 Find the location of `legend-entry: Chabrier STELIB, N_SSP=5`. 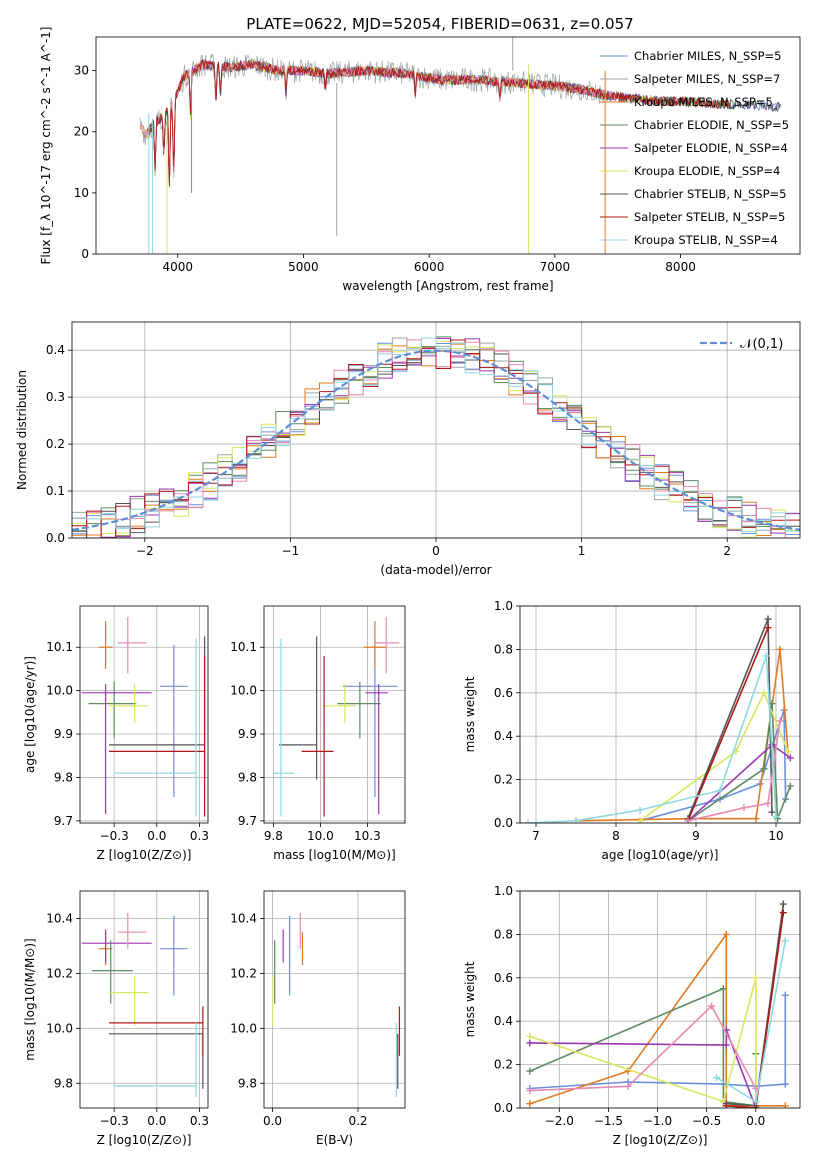

legend-entry: Chabrier STELIB, N_SSP=5 is located at coordinates (693, 194).